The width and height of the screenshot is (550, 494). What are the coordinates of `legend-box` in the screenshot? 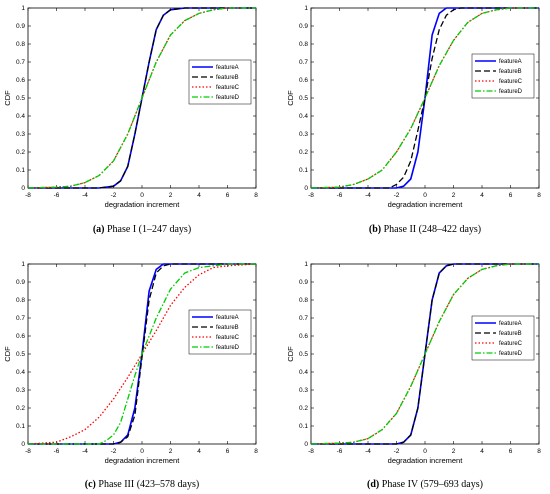 It's located at (220, 332).